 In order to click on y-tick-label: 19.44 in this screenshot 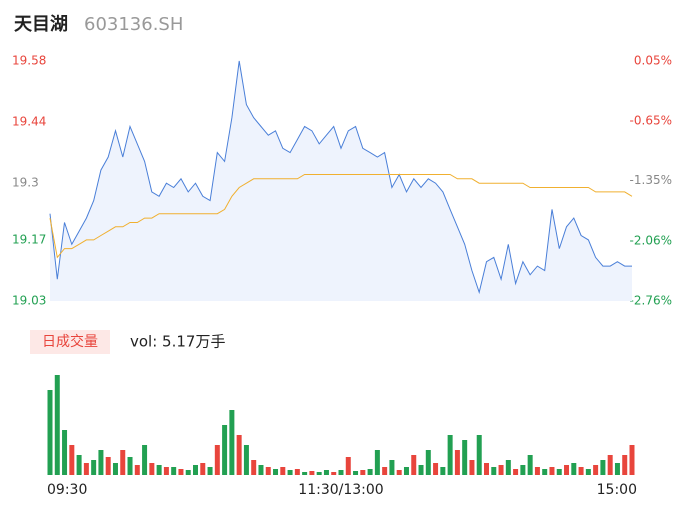, I will do `click(29, 122)`.